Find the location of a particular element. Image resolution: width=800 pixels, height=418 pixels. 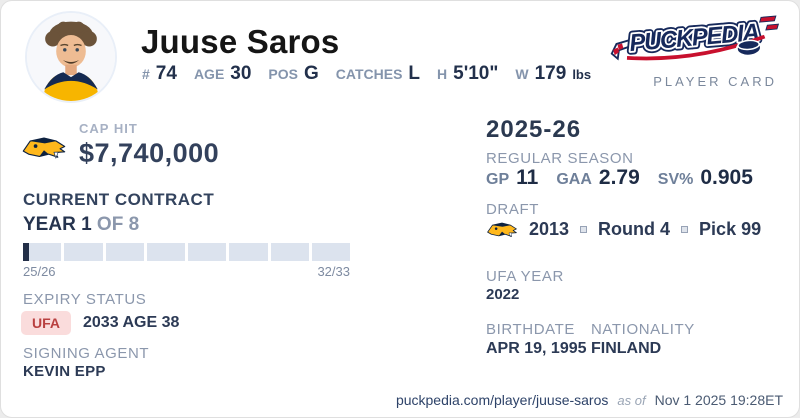

draft-round: Round 4 is located at coordinates (634, 229).